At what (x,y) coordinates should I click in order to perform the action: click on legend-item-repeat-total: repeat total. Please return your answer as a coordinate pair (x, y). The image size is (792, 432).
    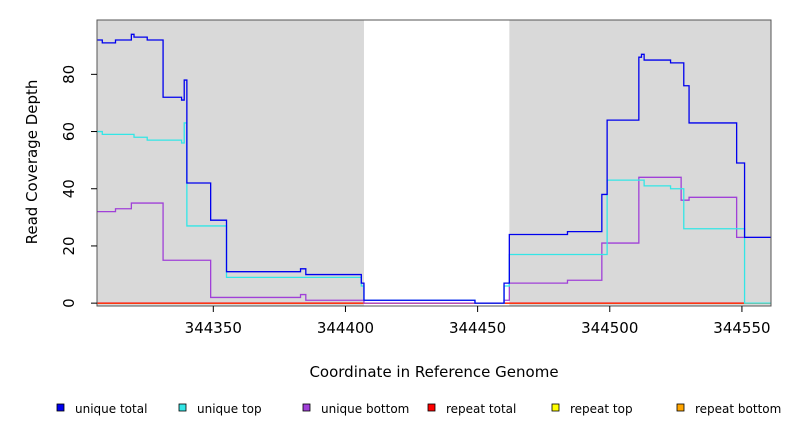
    Looking at the image, I should click on (471, 409).